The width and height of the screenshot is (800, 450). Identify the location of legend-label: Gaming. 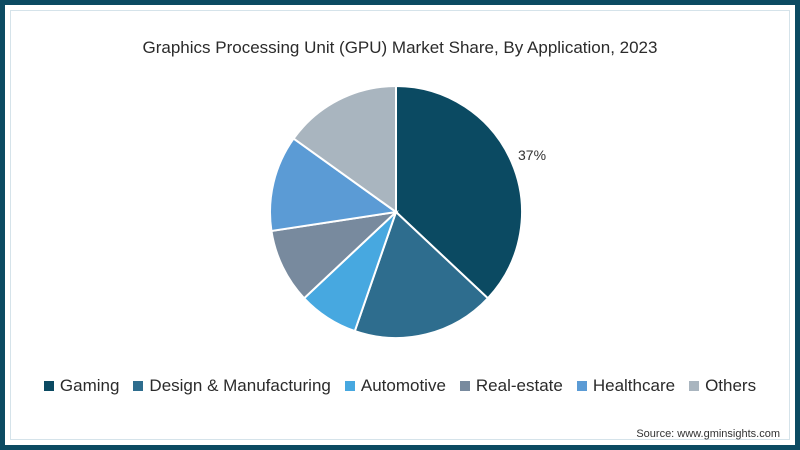
(89, 385).